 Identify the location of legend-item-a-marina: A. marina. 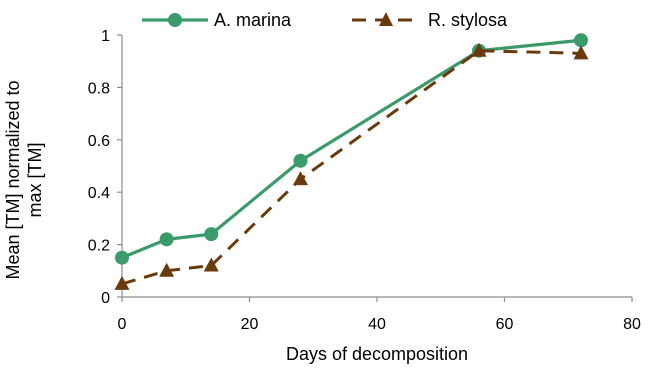
(217, 20).